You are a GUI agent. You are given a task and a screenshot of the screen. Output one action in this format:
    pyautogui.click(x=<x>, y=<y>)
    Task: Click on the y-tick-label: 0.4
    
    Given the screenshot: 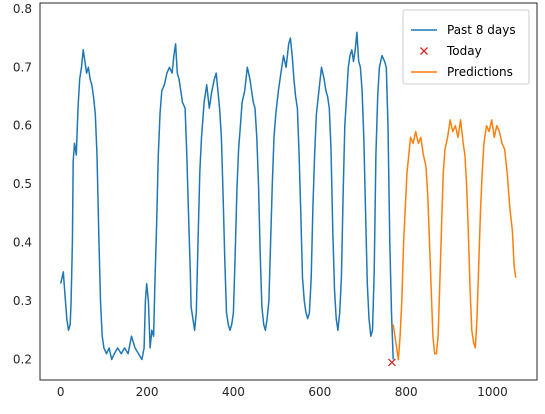 What is the action you would take?
    pyautogui.click(x=22, y=243)
    